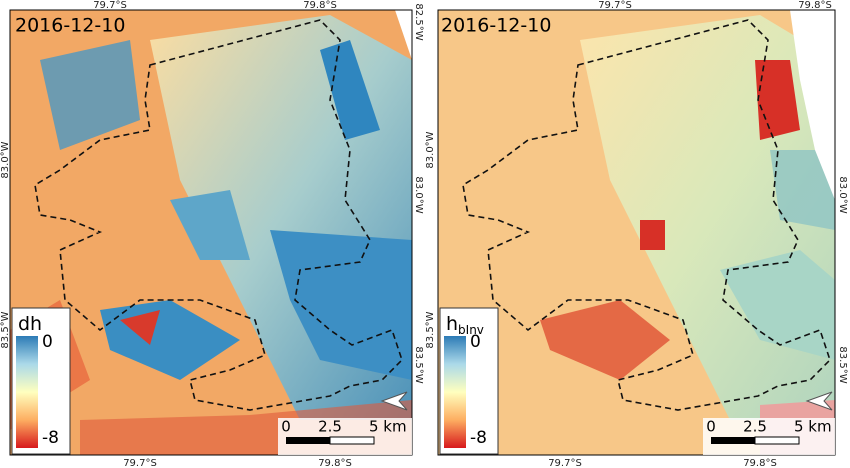 The image size is (850, 468). I want to click on colorbar-title: hbInv, so click(465, 325).